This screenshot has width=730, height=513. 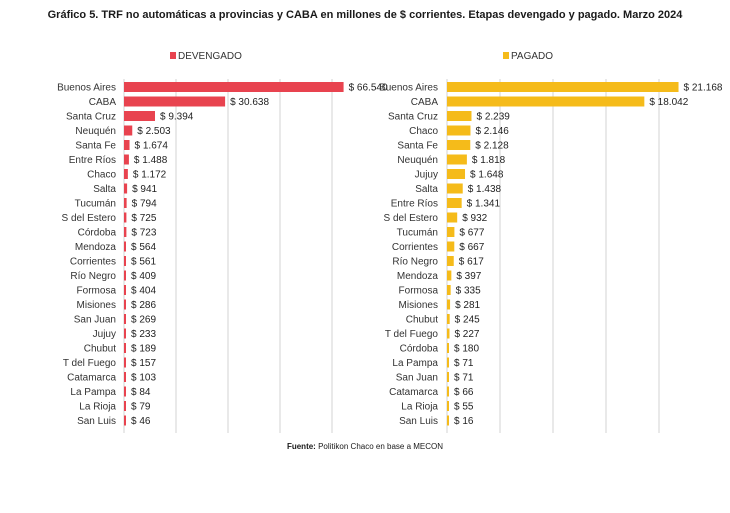 What do you see at coordinates (413, 117) in the screenshot?
I see `category-label: Santa Cruz` at bounding box center [413, 117].